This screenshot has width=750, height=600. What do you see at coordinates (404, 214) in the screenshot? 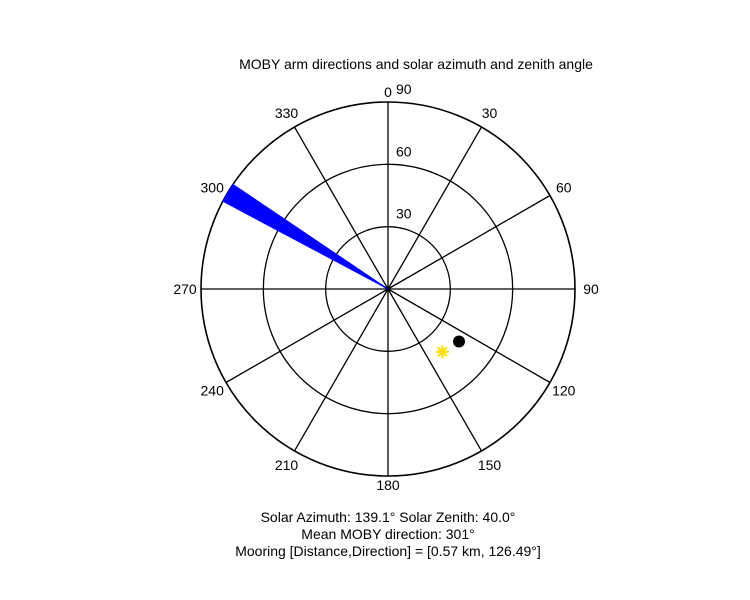
I see `radial-label-30: 30` at bounding box center [404, 214].